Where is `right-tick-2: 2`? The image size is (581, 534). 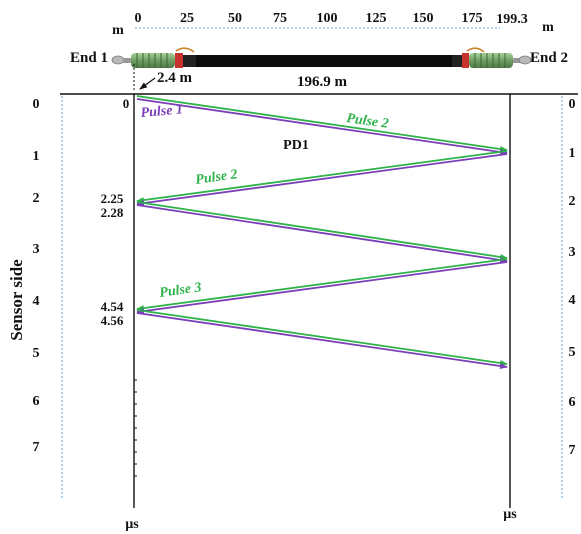 right-tick-2: 2 is located at coordinates (572, 201).